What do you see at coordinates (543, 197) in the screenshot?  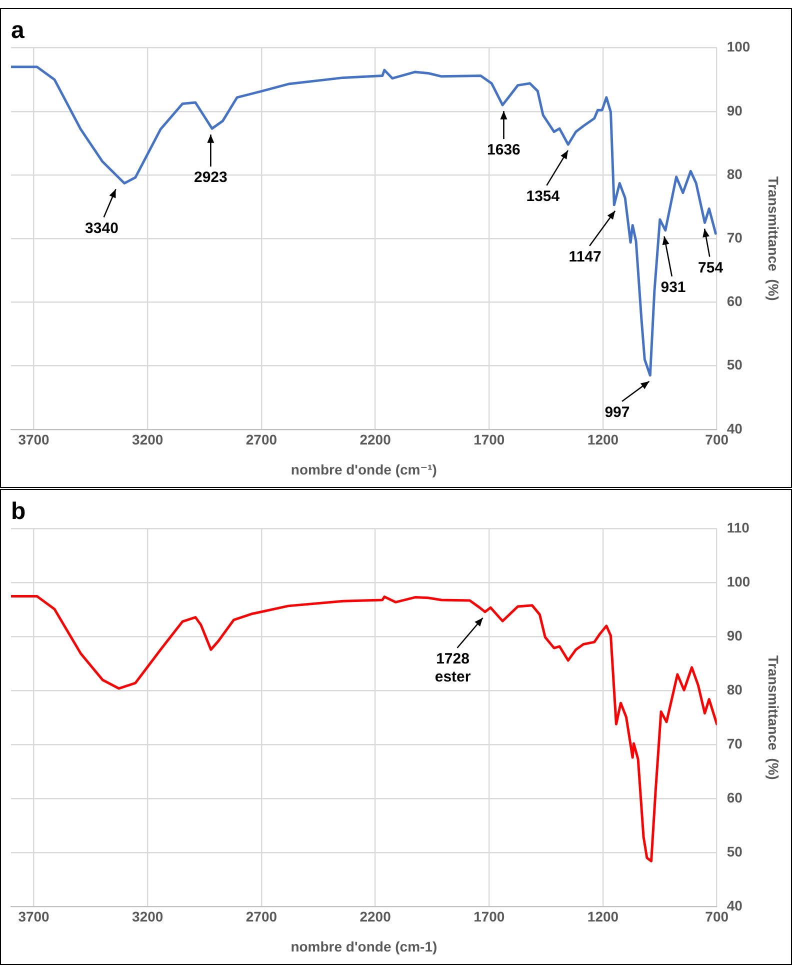 I see `annotation: 1354` at bounding box center [543, 197].